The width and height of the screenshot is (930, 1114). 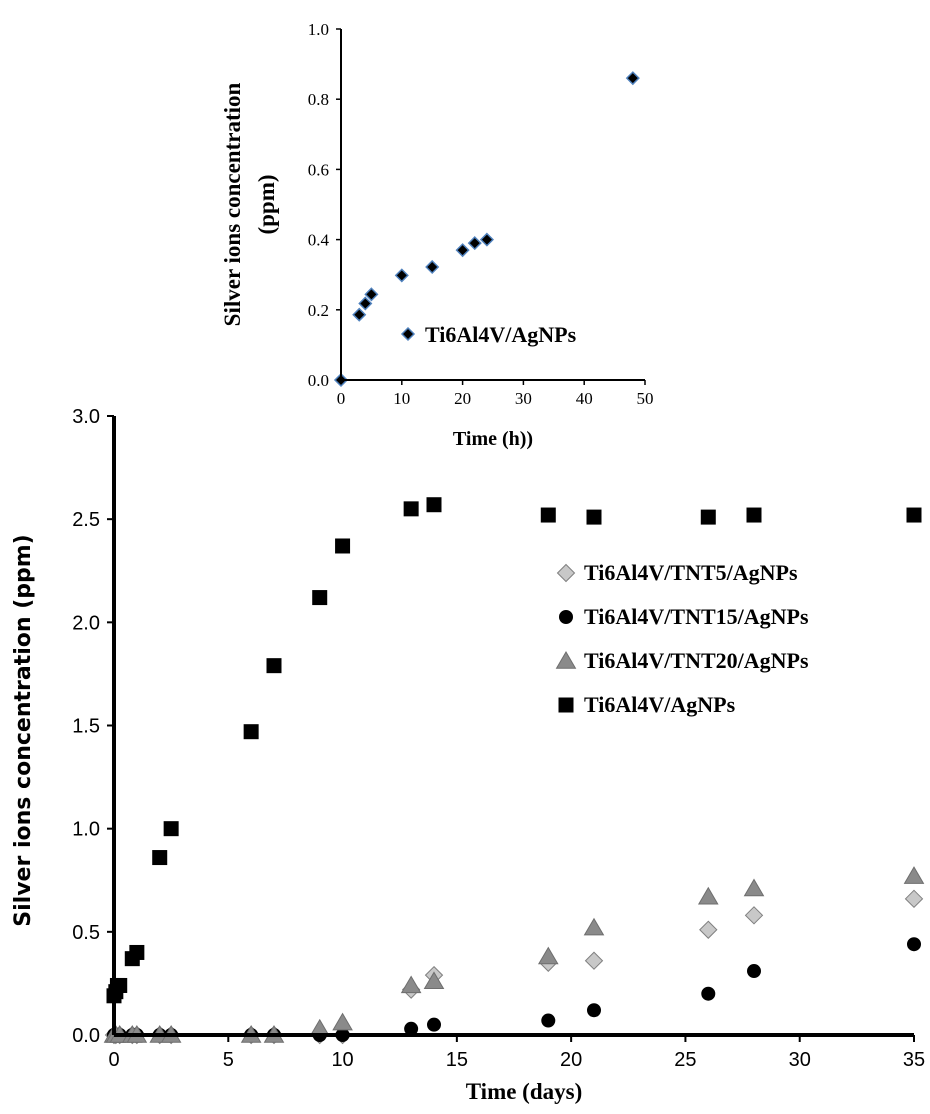 What do you see at coordinates (523, 398) in the screenshot?
I see `inset-x-tick-label: 30` at bounding box center [523, 398].